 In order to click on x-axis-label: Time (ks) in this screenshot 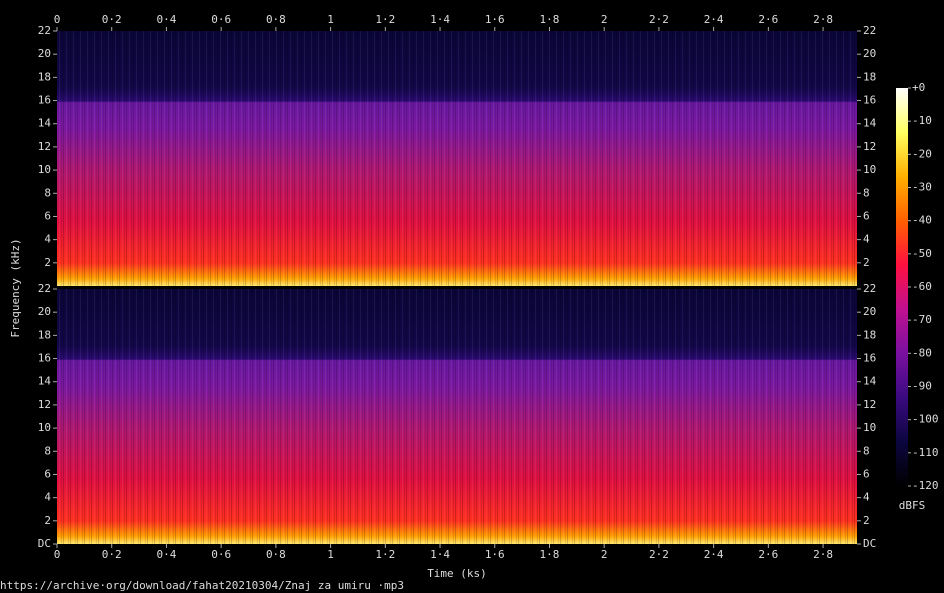, I will do `click(457, 573)`.